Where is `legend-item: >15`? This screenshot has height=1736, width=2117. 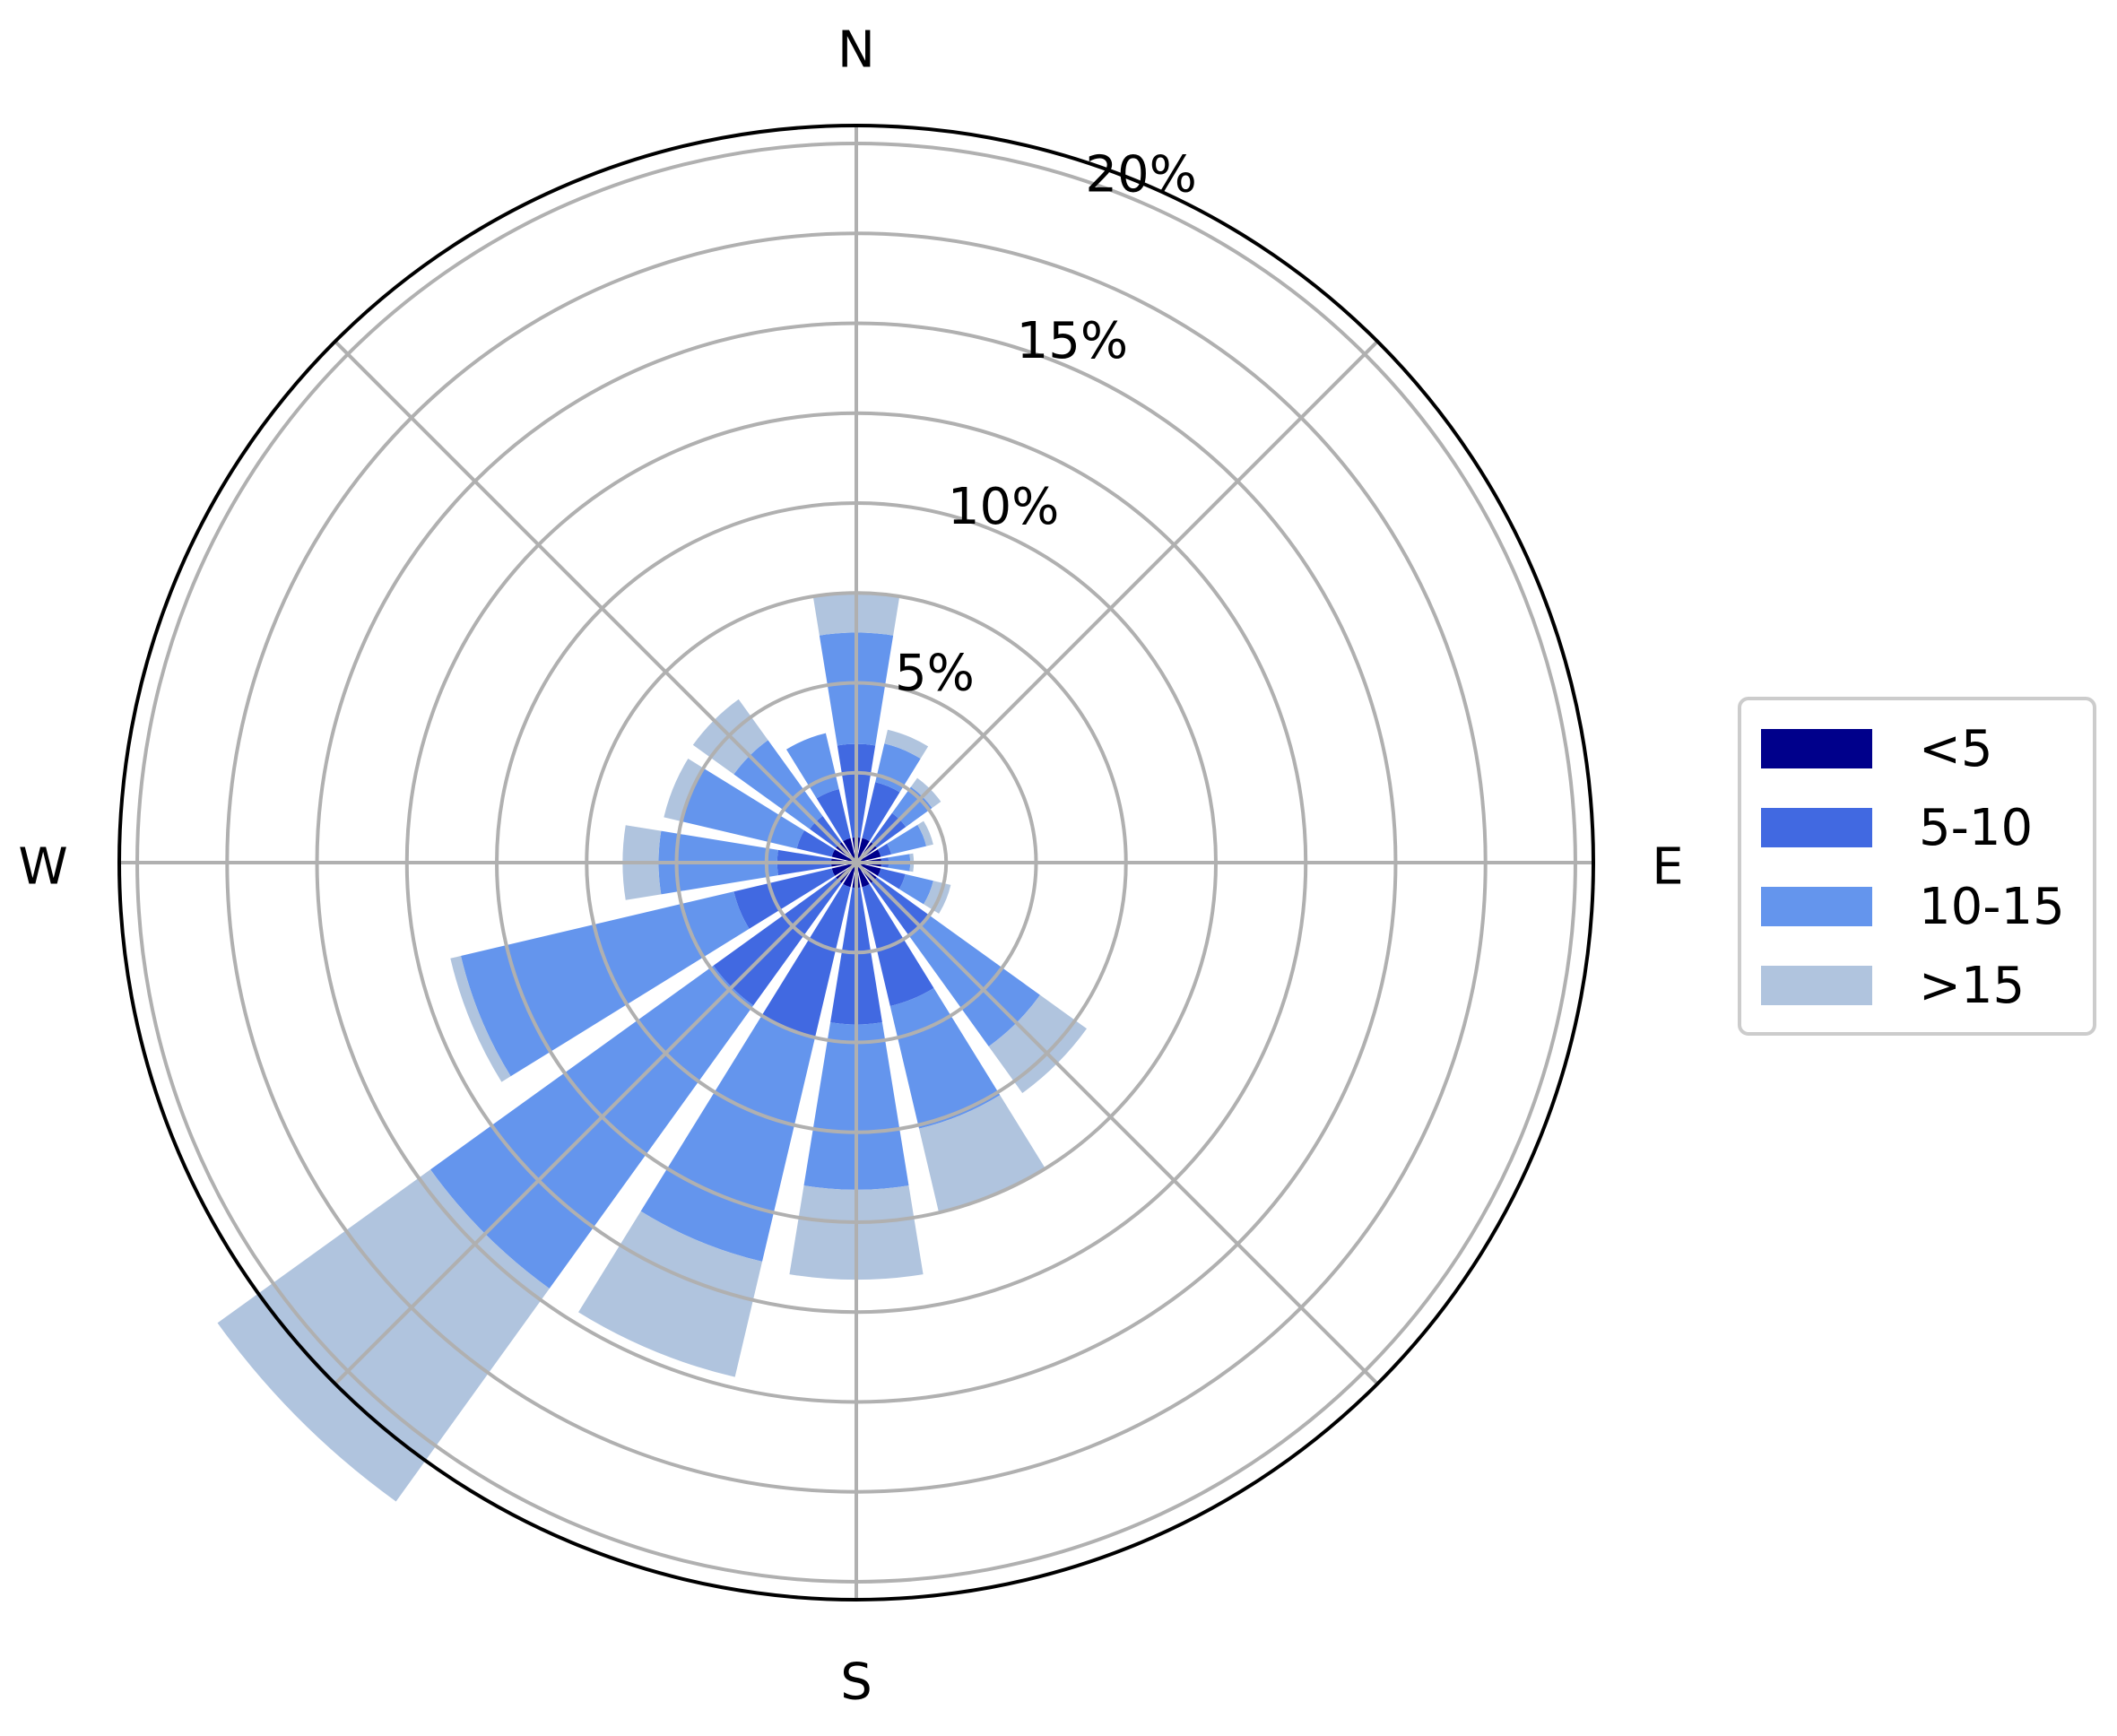
legend-item: >15 is located at coordinates (1893, 985).